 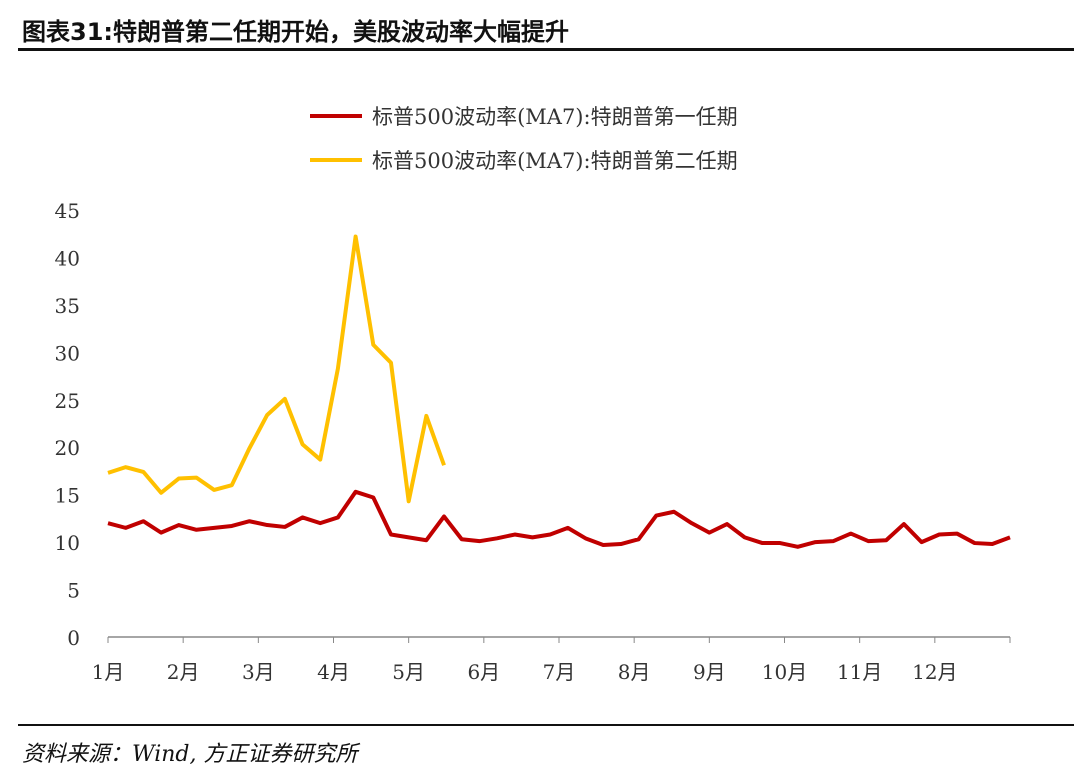 What do you see at coordinates (73, 638) in the screenshot?
I see `y-tick-label: 0` at bounding box center [73, 638].